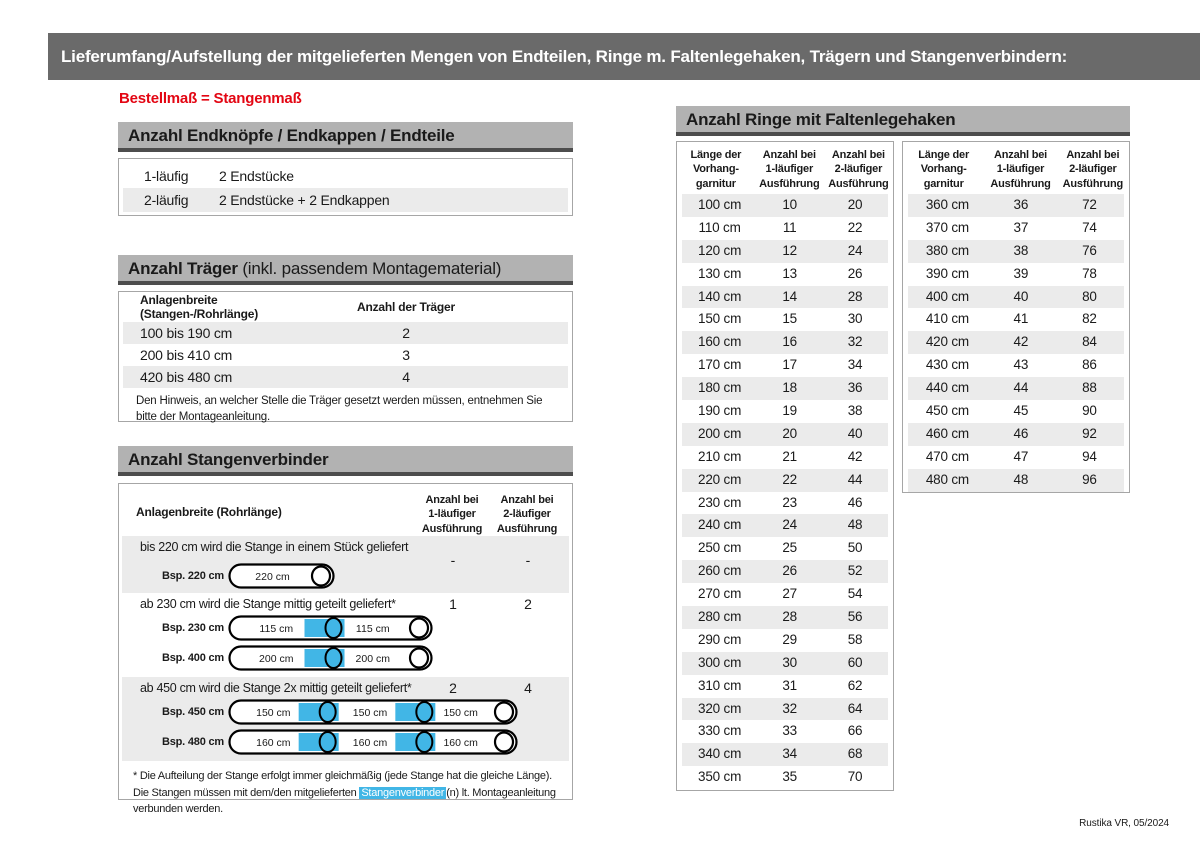 The image size is (1200, 849). Describe the element at coordinates (210, 98) in the screenshot. I see `order-size-note: Bestellmaß = Stangenmaß` at that location.